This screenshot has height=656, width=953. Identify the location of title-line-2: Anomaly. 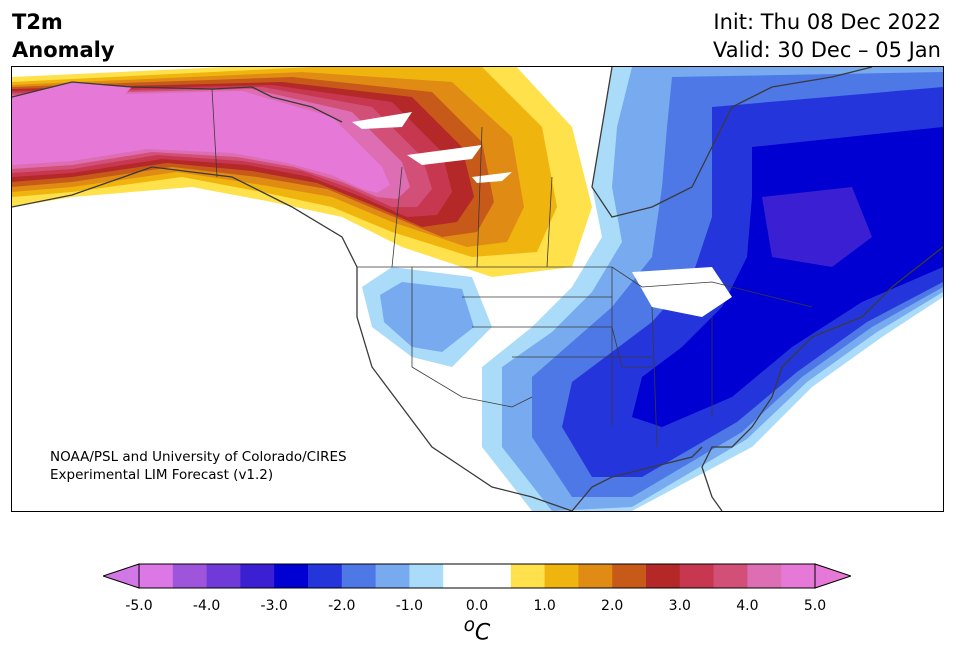
(63, 50).